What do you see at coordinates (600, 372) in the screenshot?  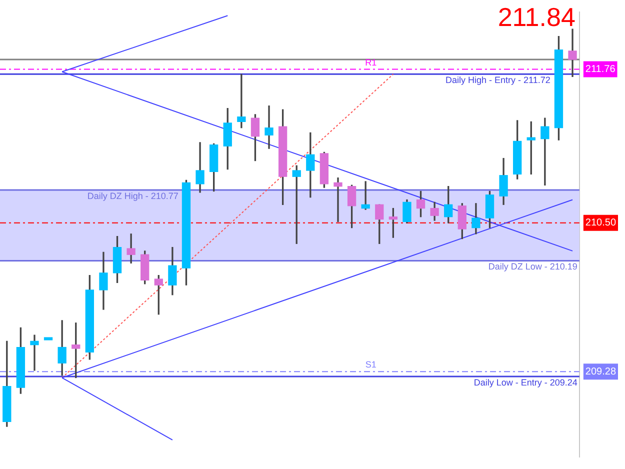 I see `y-tick-label: 209.28` at bounding box center [600, 372].